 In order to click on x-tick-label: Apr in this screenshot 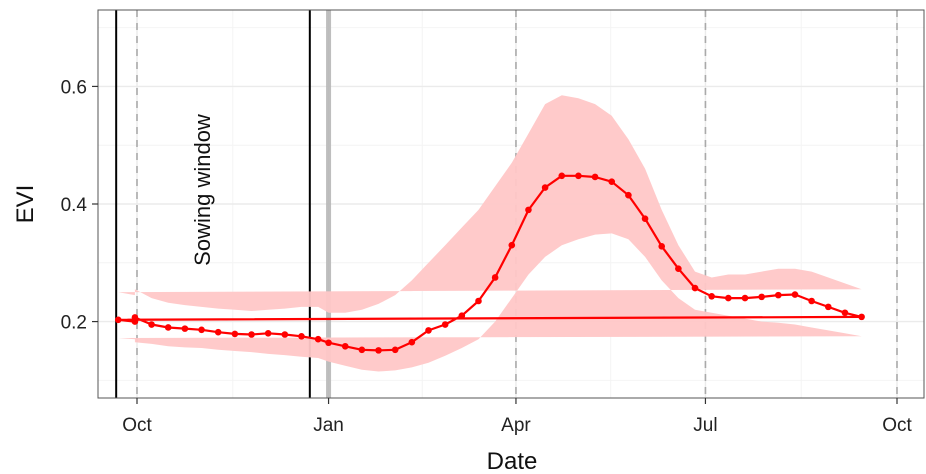, I will do `click(516, 425)`.